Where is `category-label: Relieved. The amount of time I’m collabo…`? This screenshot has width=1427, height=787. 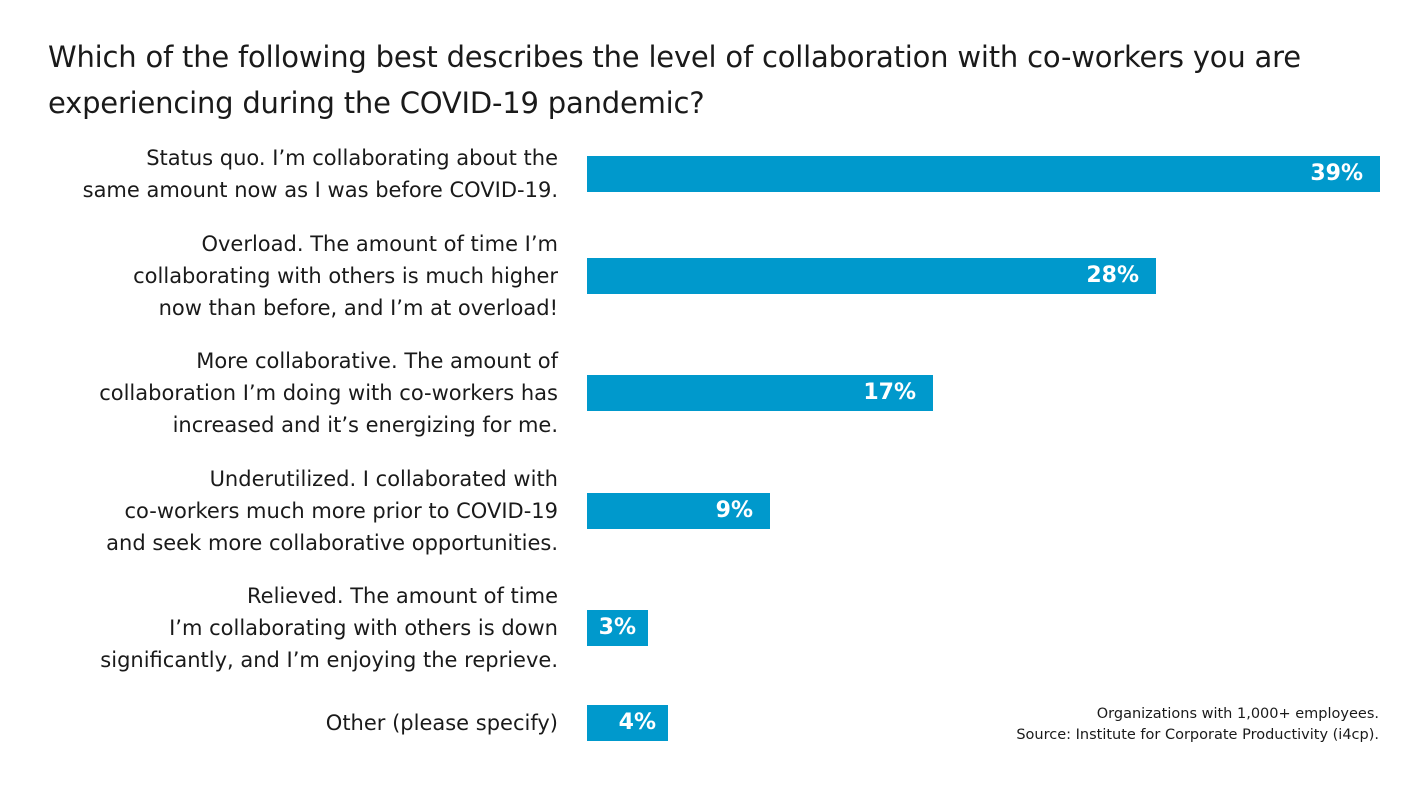 category-label: Relieved. The amount of time I’m collabo… is located at coordinates (329, 628).